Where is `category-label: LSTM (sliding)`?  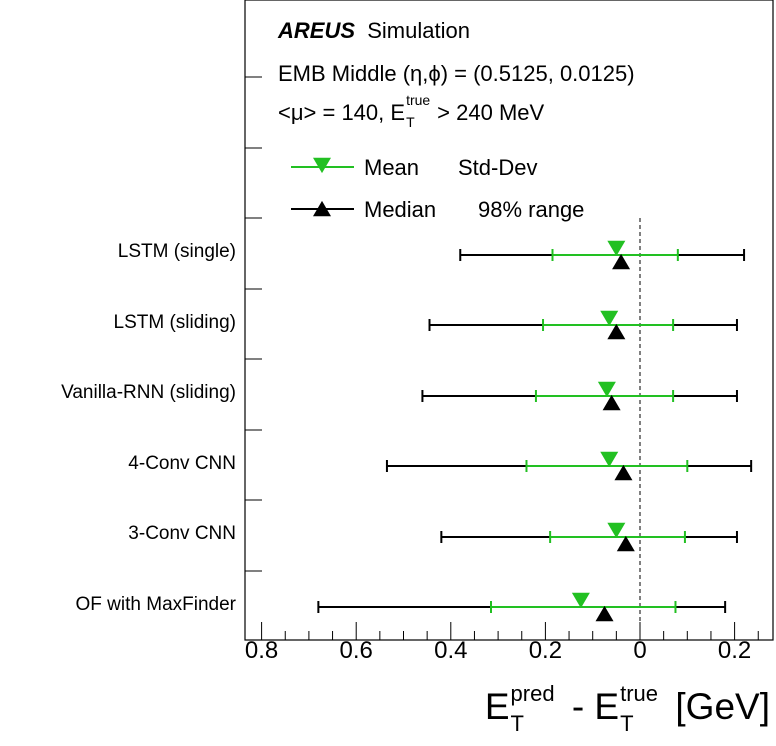 category-label: LSTM (sliding) is located at coordinates (174, 322).